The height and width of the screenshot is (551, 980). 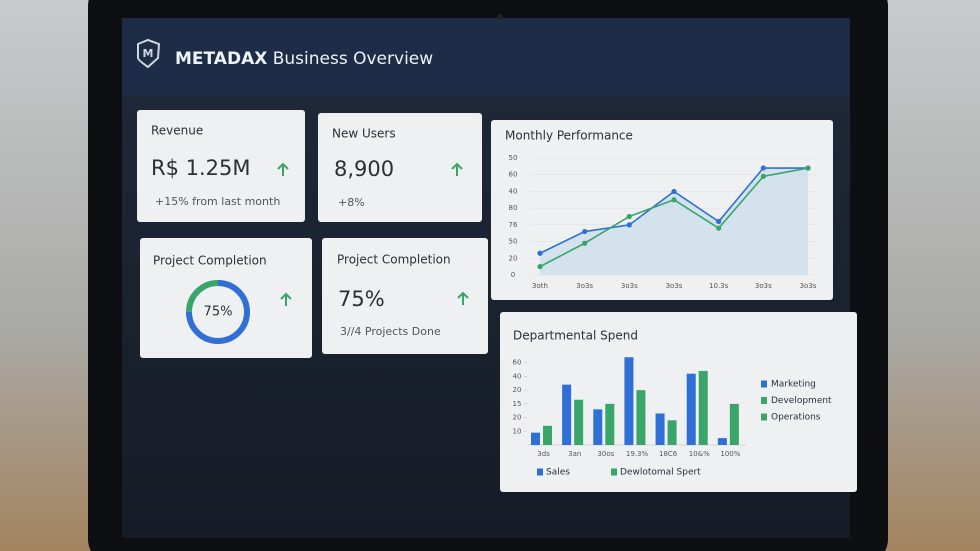 What do you see at coordinates (486, 57) in the screenshot?
I see `header-bar` at bounding box center [486, 57].